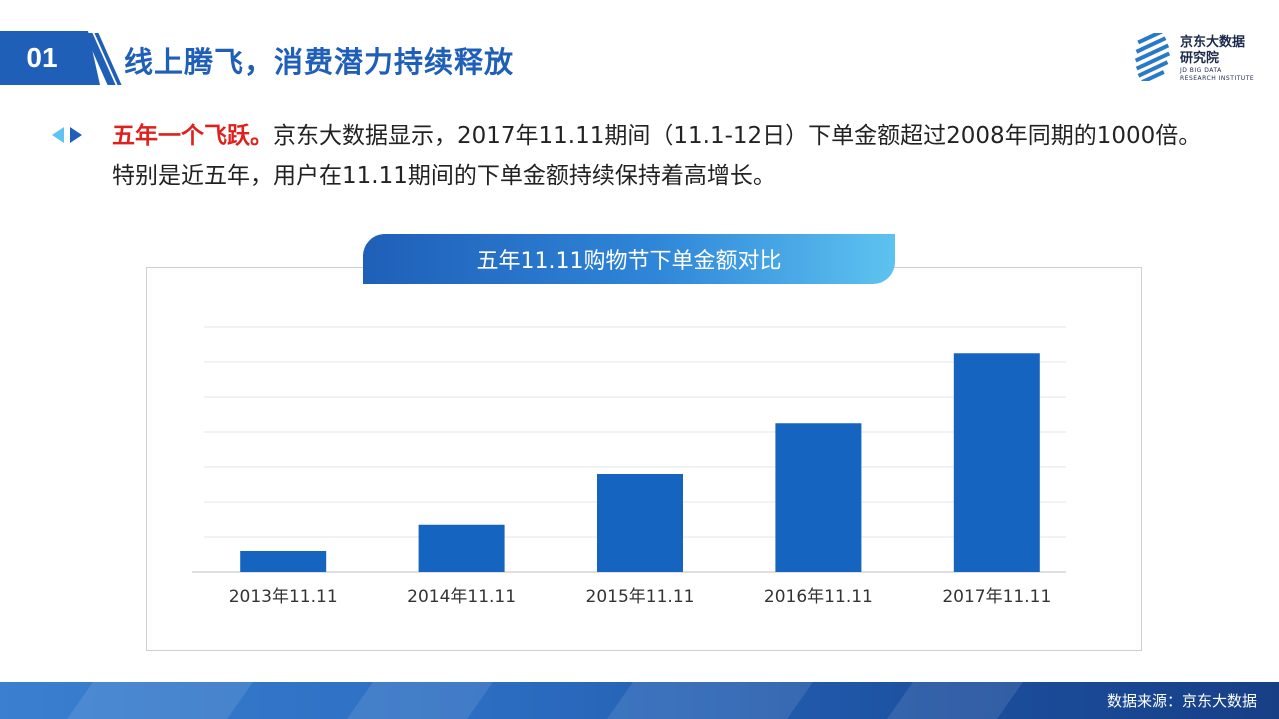 The height and width of the screenshot is (719, 1279). Describe the element at coordinates (1217, 78) in the screenshot. I see `logo-en-line2: RESEARCH INSTITUTE` at that location.